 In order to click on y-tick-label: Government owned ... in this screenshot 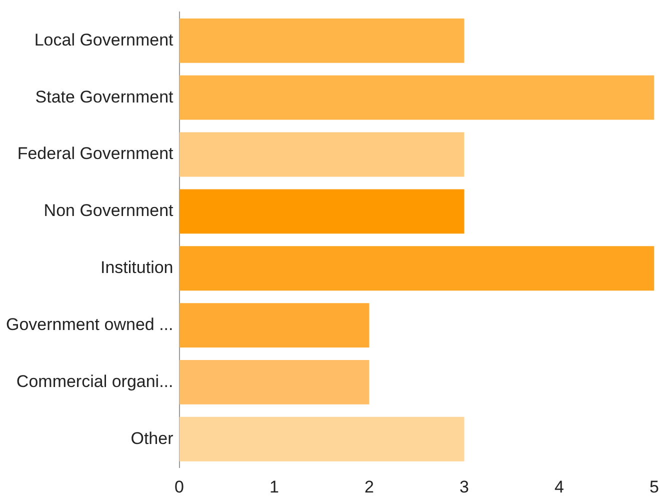, I will do `click(90, 324)`.